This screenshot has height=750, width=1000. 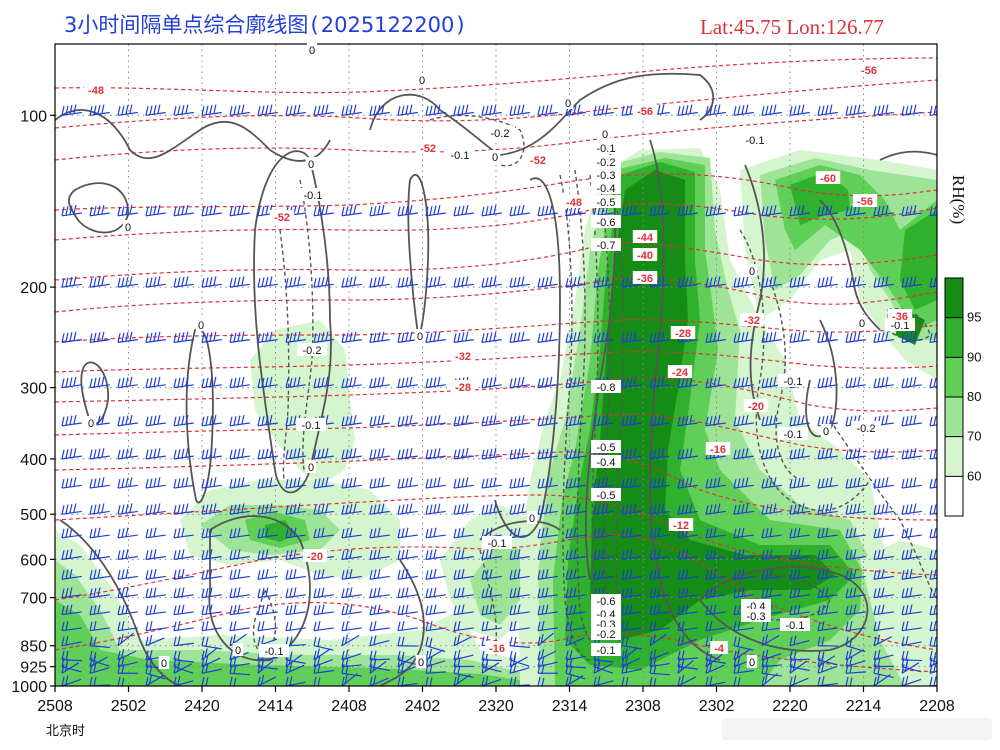 What do you see at coordinates (496, 706) in the screenshot?
I see `x-tick-label: 2320` at bounding box center [496, 706].